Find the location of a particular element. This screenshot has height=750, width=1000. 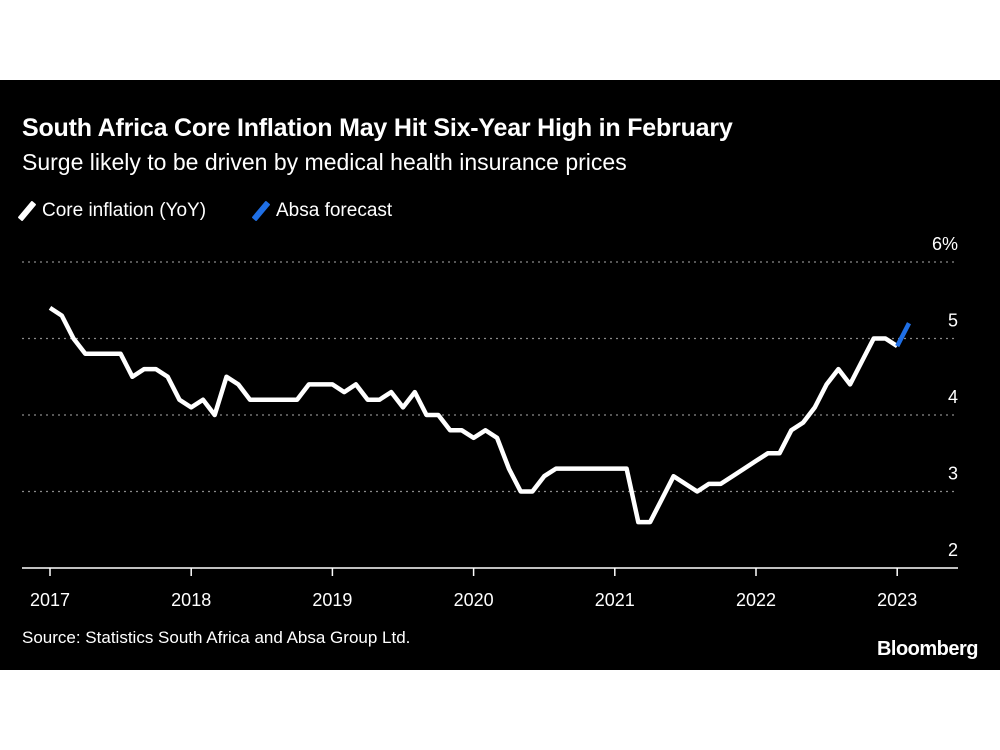

x-tick-label-2023: 2023 is located at coordinates (897, 600).